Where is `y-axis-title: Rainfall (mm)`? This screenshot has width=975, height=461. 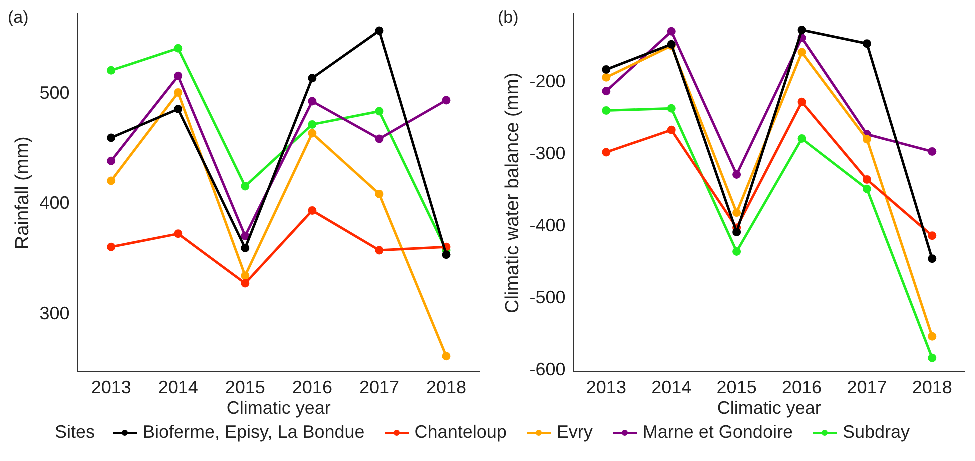
y-axis-title: Rainfall (mm) is located at coordinates (23, 193).